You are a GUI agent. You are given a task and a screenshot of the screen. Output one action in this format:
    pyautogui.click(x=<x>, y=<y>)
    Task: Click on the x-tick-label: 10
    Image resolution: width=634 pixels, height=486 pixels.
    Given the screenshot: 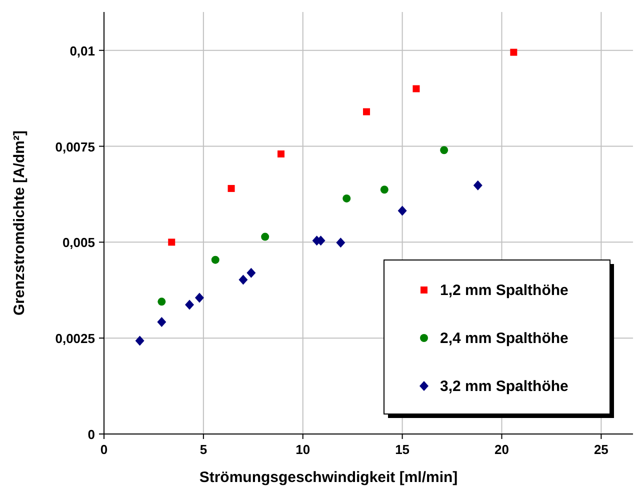 What is the action you would take?
    pyautogui.click(x=303, y=449)
    